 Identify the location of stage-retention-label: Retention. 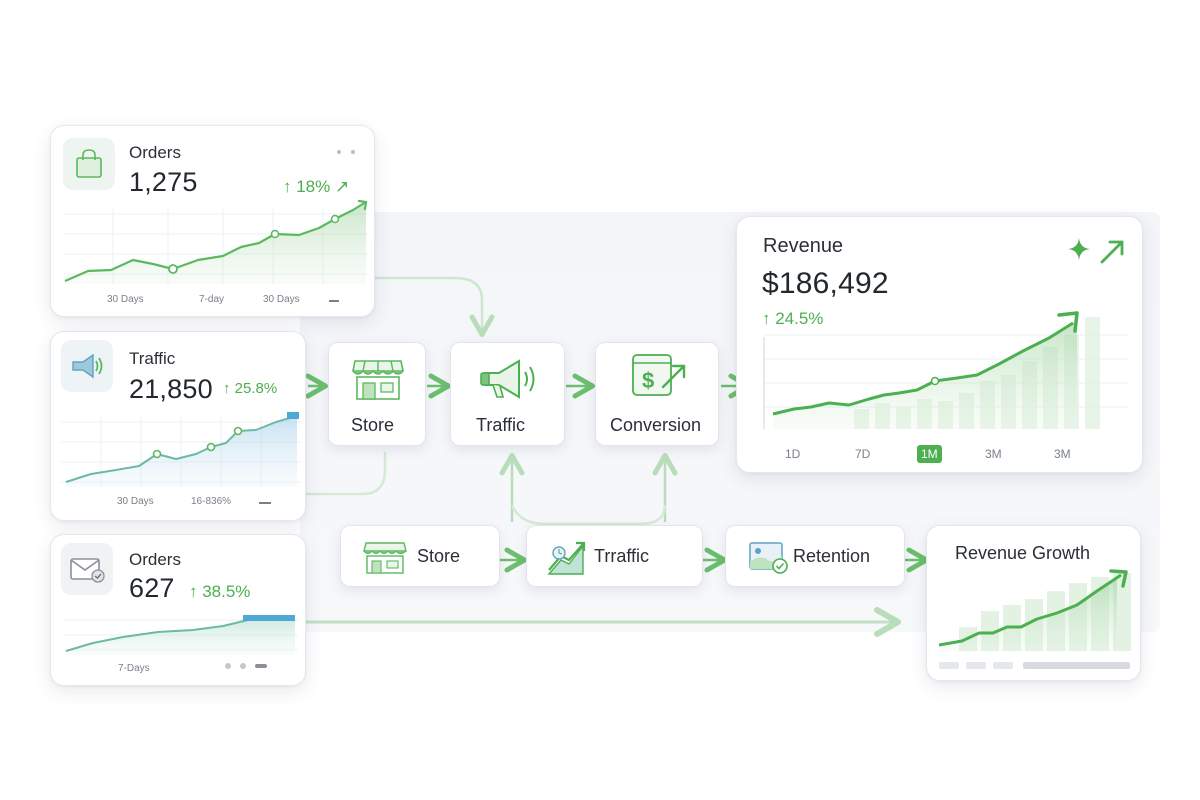
(832, 556).